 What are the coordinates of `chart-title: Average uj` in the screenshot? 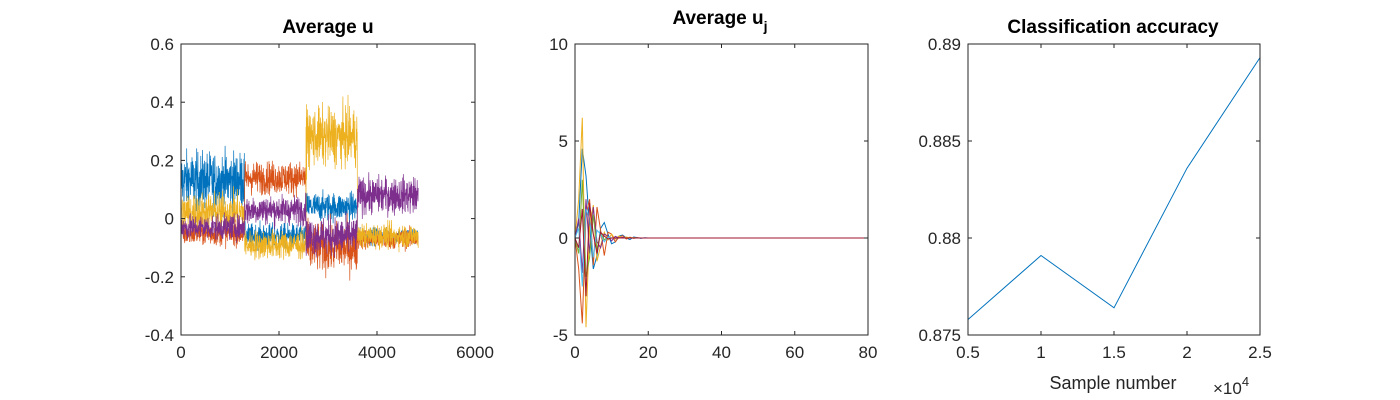 It's located at (719, 21).